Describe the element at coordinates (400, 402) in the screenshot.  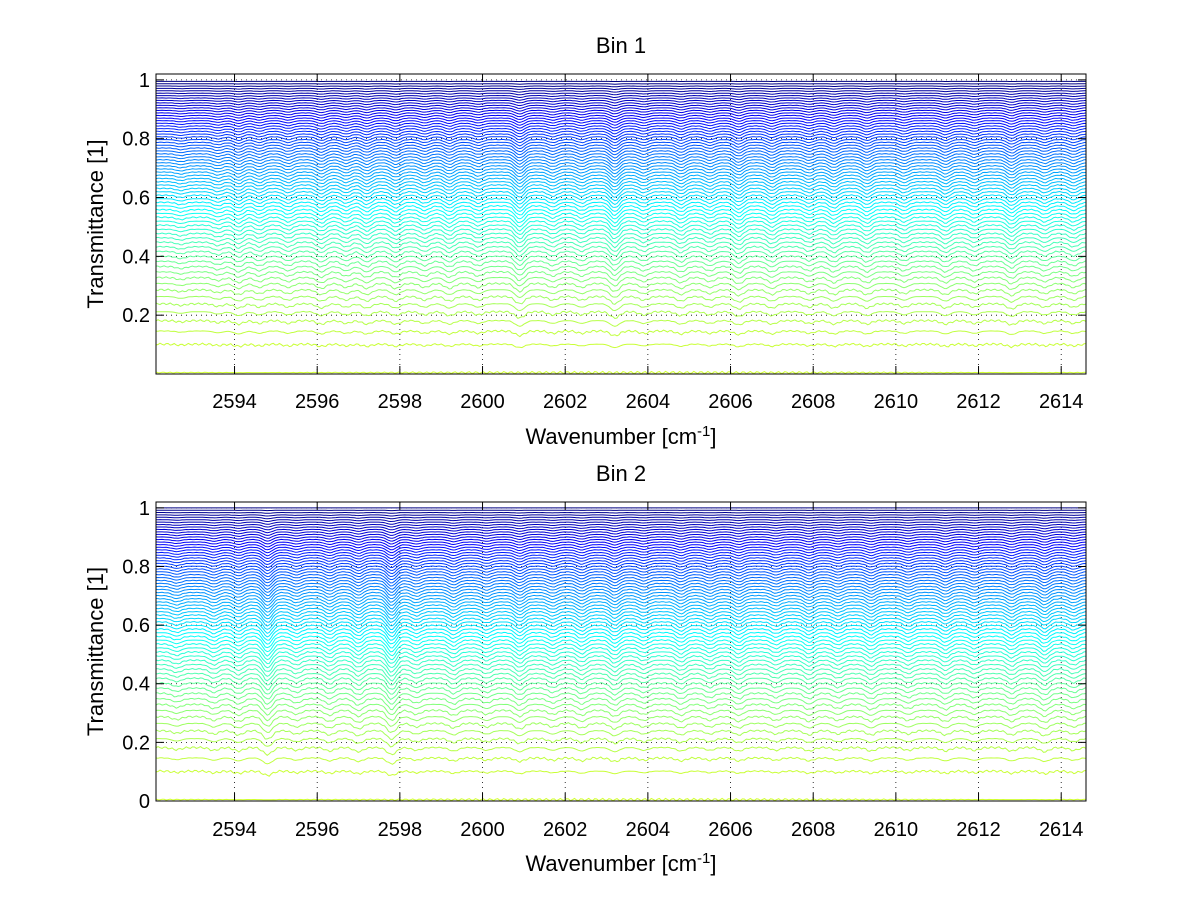
I see `x-tick-label: 2598` at that location.